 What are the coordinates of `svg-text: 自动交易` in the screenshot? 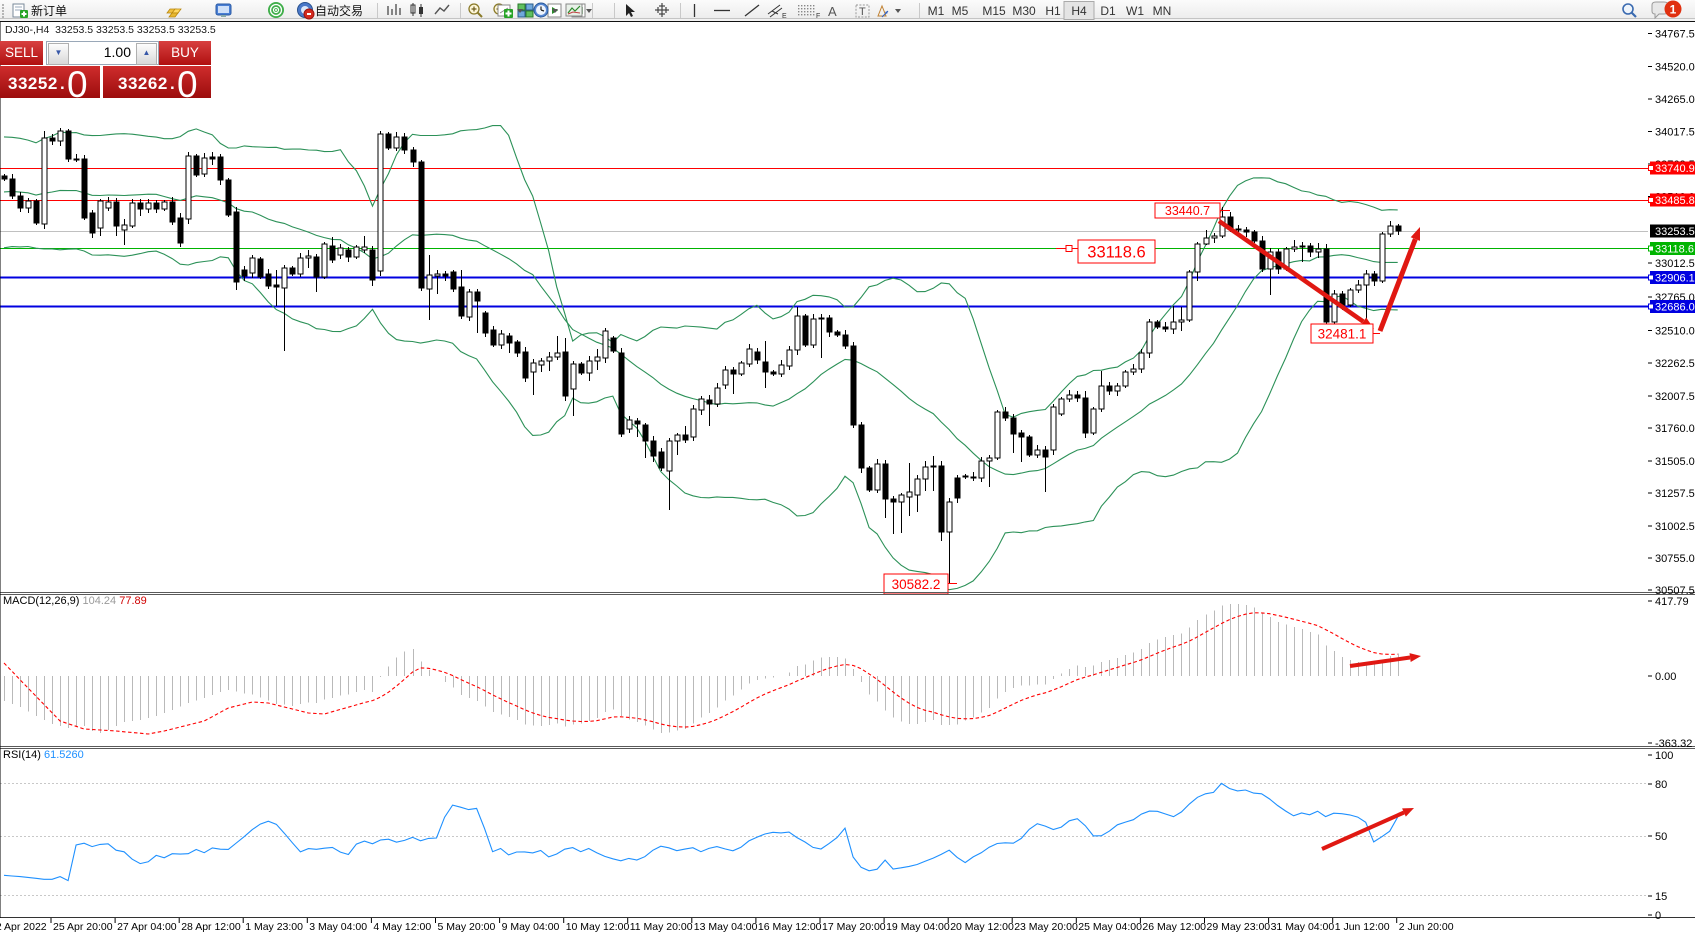 It's located at (339, 10).